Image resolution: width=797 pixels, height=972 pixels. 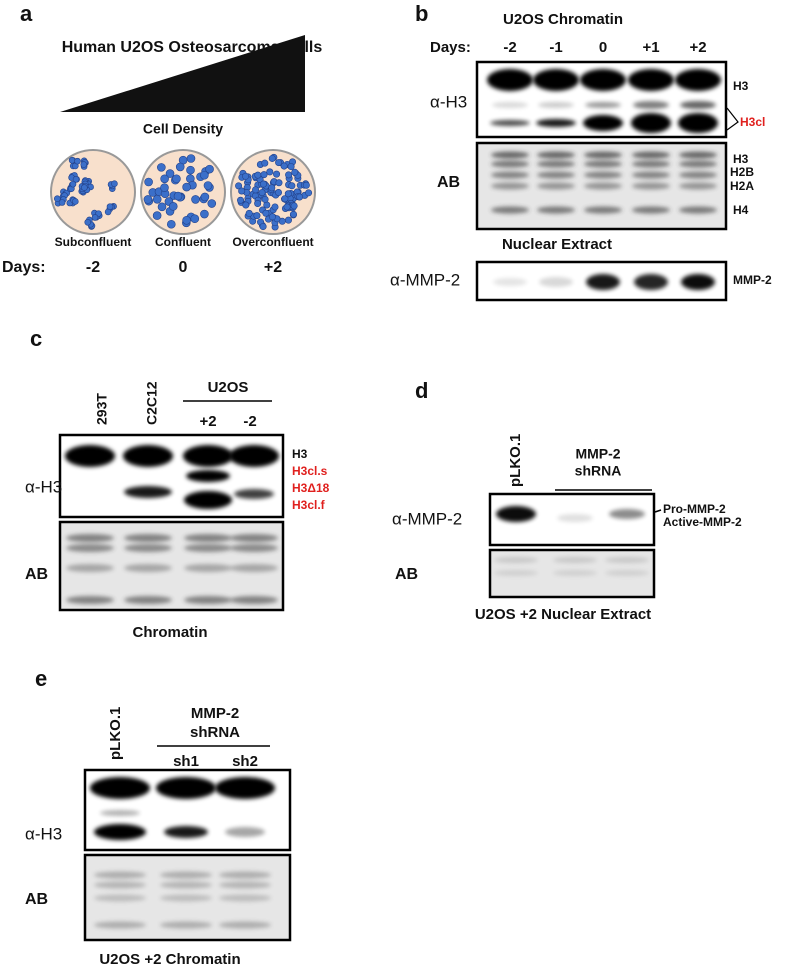 What do you see at coordinates (425, 279) in the screenshot?
I see `antibody-label: α-MMP-2` at bounding box center [425, 279].